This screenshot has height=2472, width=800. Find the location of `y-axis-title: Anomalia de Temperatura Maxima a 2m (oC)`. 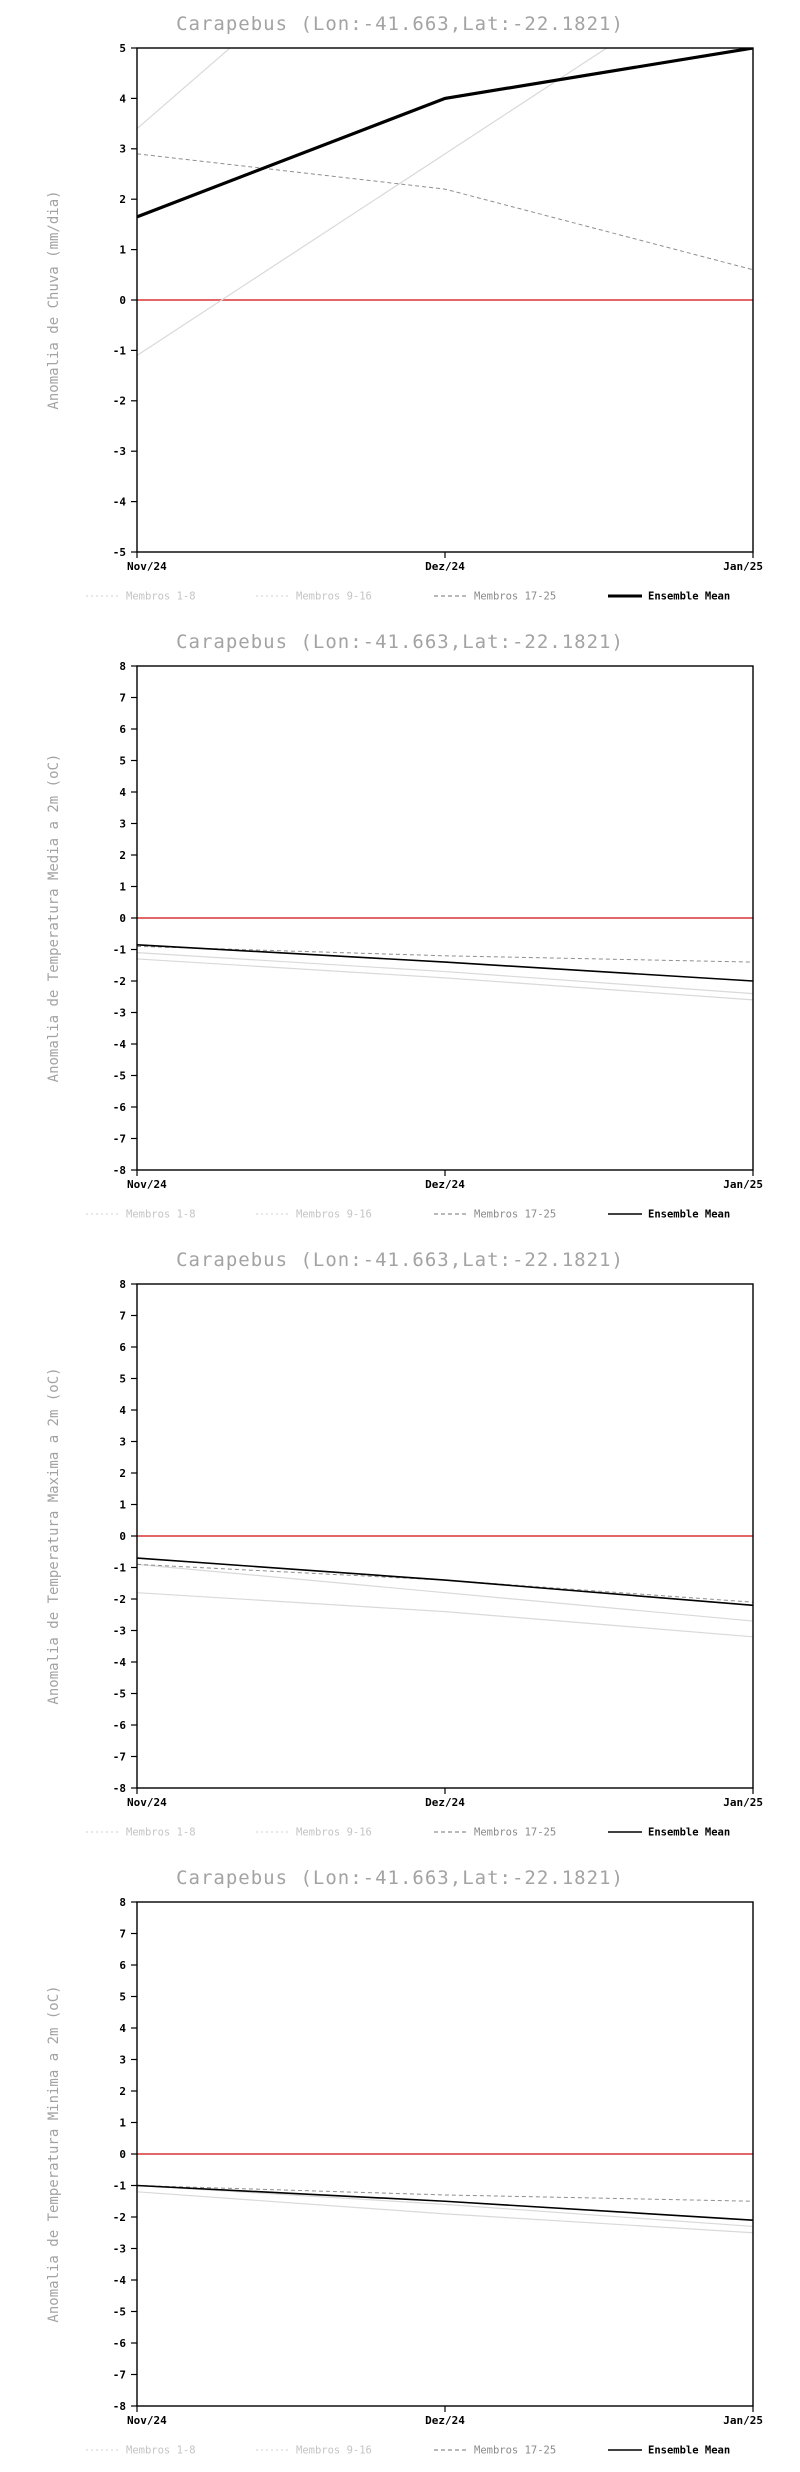

y-axis-title: Anomalia de Temperatura Maxima a 2m (oC) is located at coordinates (54, 1535).